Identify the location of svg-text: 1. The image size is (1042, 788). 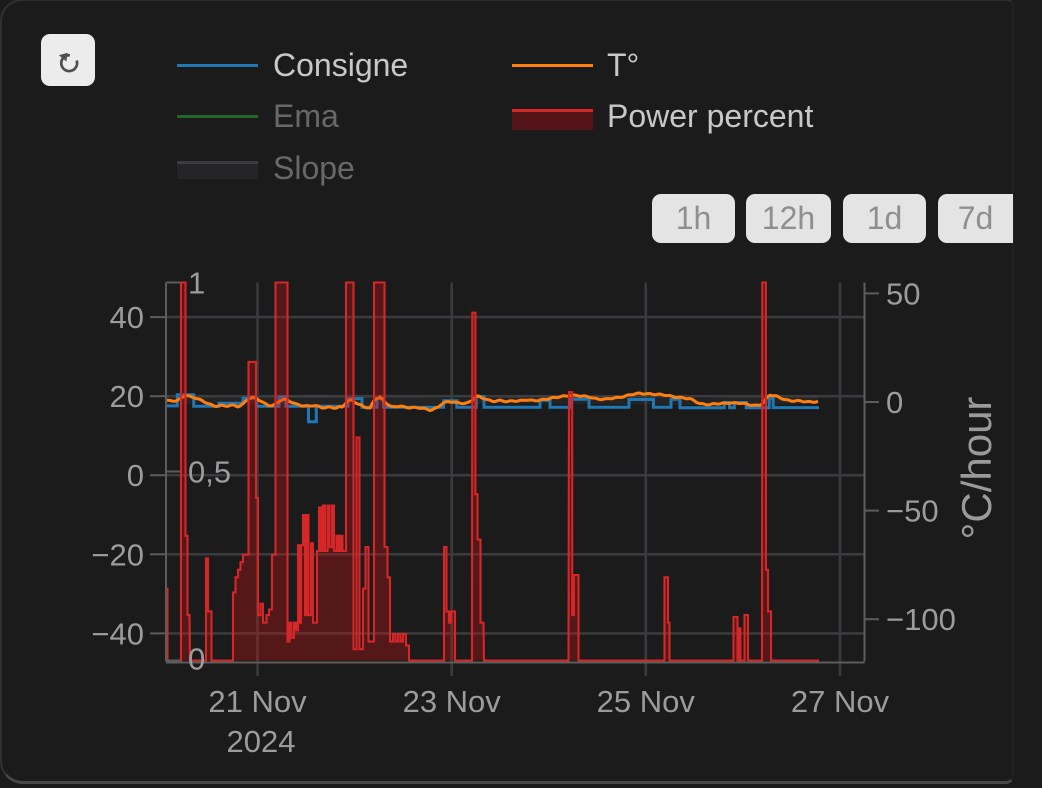
(196, 283).